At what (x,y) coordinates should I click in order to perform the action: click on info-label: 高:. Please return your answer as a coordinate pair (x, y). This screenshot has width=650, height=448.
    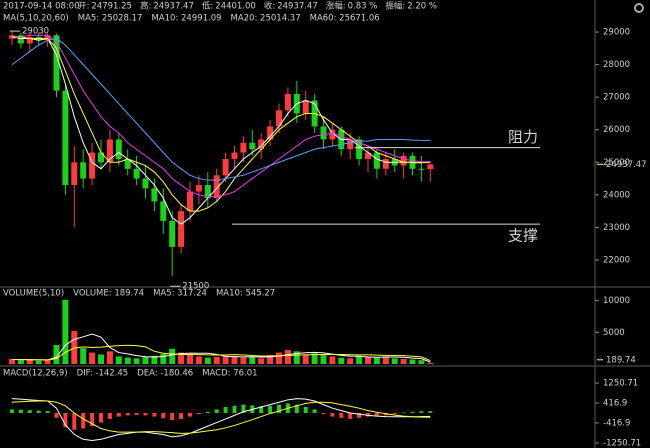
    Looking at the image, I should click on (145, 6).